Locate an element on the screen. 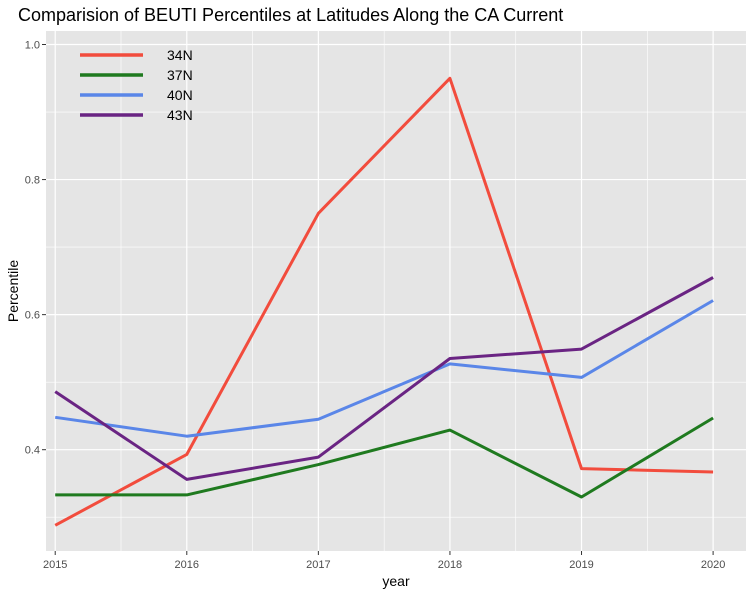  x-tick-label: 2019 is located at coordinates (581, 565).